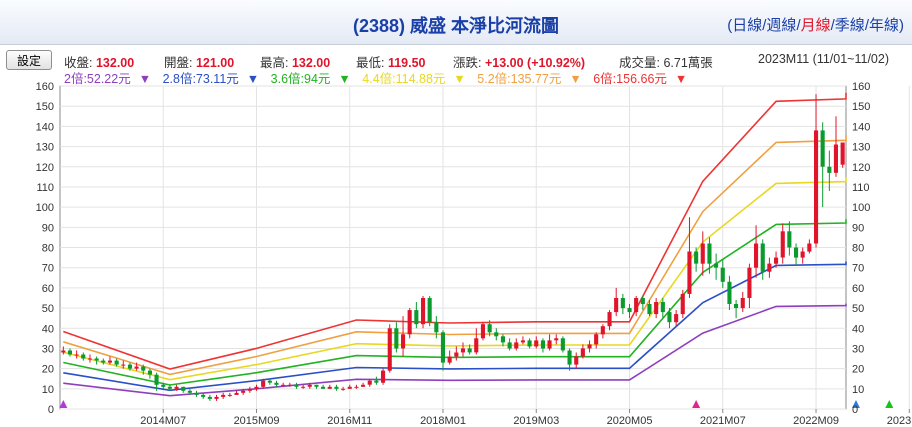 The height and width of the screenshot is (427, 912). What do you see at coordinates (257, 421) in the screenshot?
I see `x-tick-label: 2015M09` at bounding box center [257, 421].